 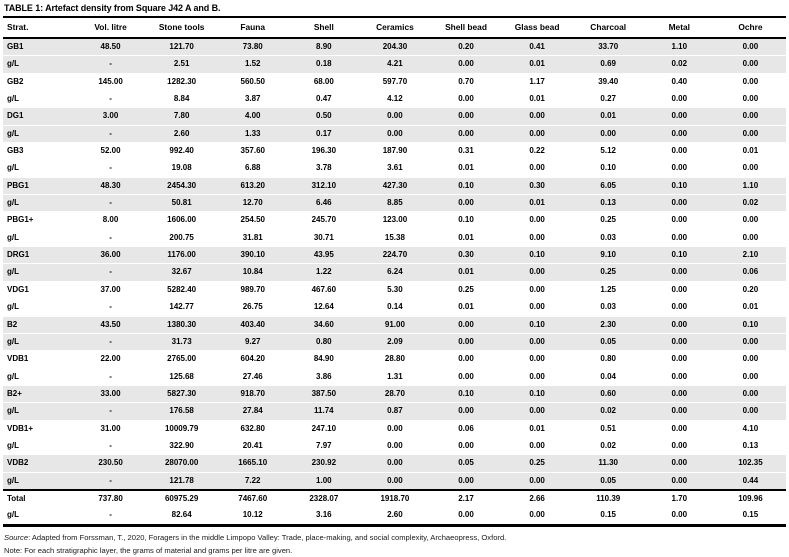 What do you see at coordinates (182, 28) in the screenshot?
I see `column-header: Stone tools` at bounding box center [182, 28].